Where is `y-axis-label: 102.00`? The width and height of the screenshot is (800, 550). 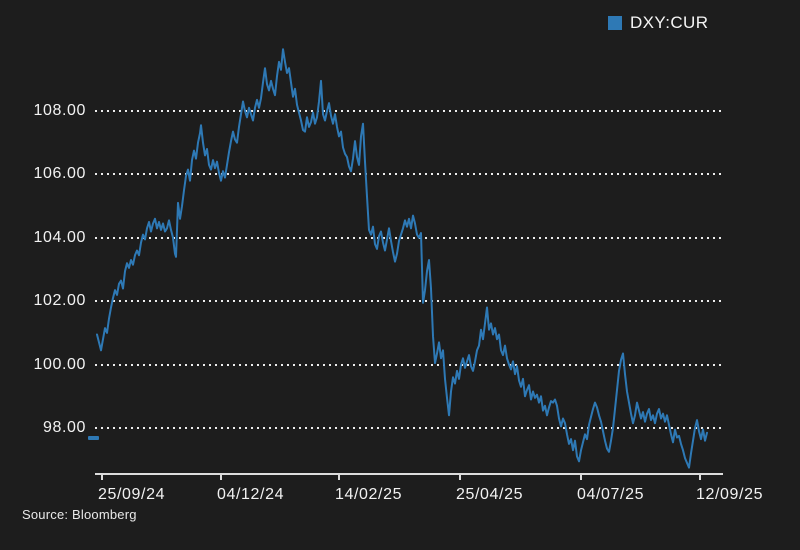 y-axis-label: 102.00 is located at coordinates (59, 301).